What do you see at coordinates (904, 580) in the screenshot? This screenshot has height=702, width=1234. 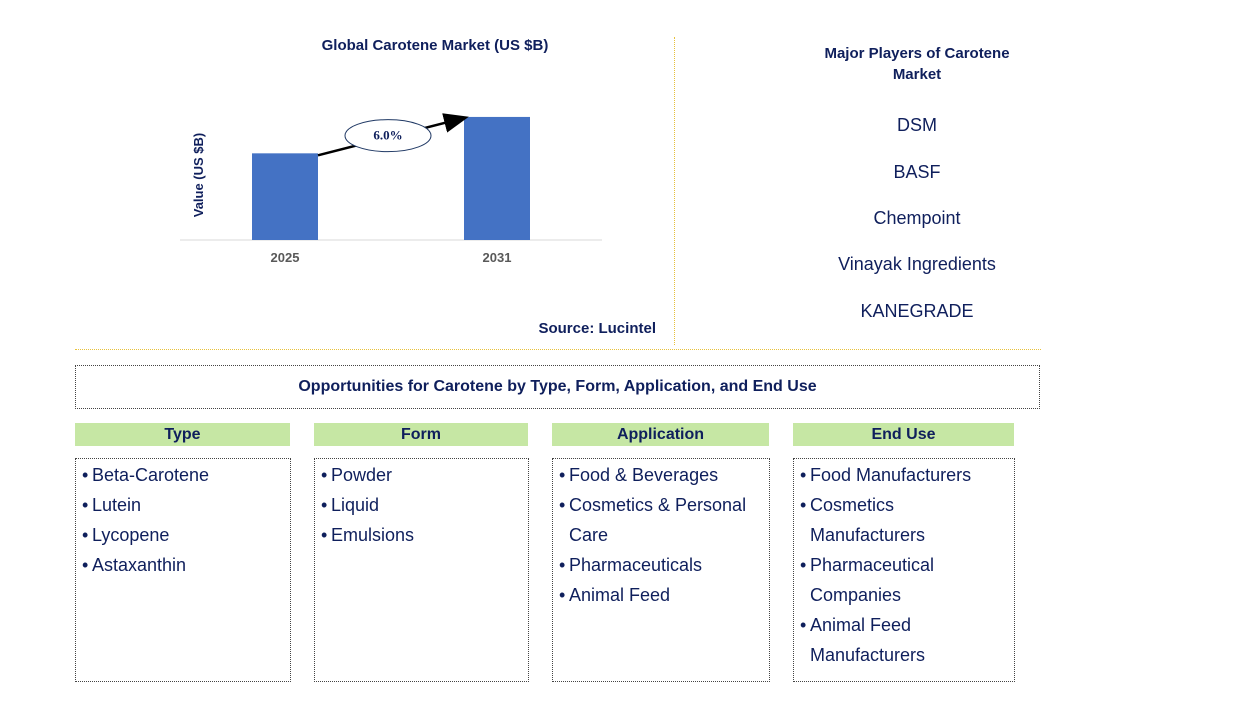 I see `list-item: Pharmaceutical Companies` at bounding box center [904, 580].